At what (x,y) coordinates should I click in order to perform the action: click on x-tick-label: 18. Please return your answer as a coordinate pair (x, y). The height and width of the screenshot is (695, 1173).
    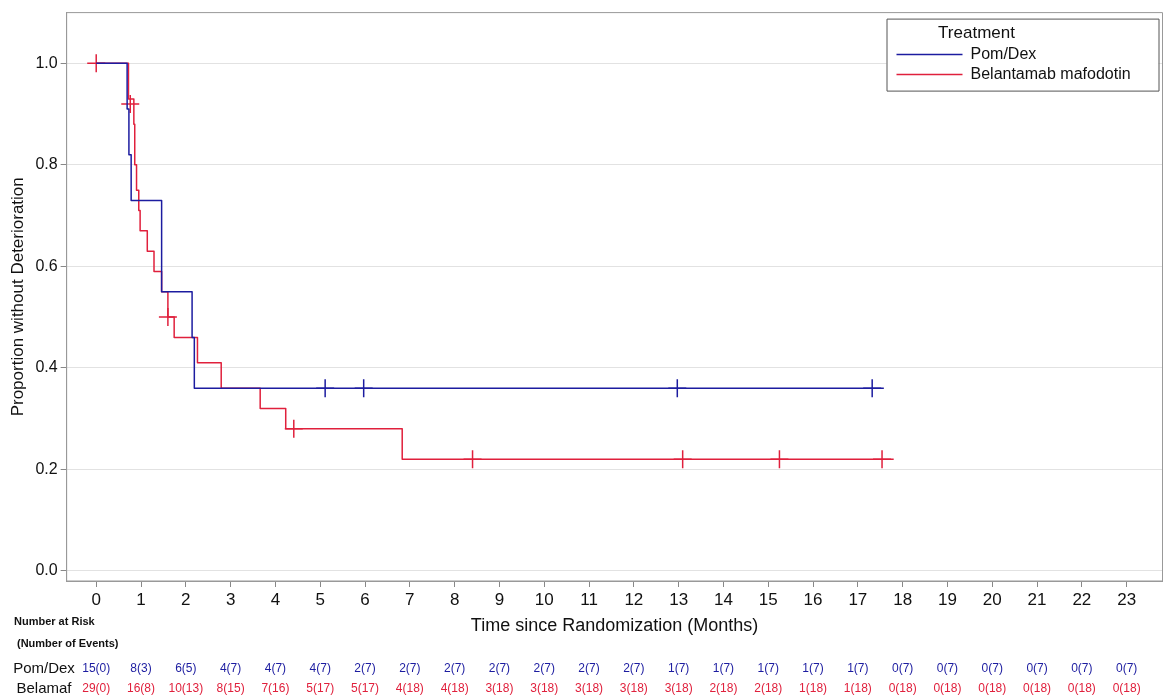
    Looking at the image, I should click on (903, 599).